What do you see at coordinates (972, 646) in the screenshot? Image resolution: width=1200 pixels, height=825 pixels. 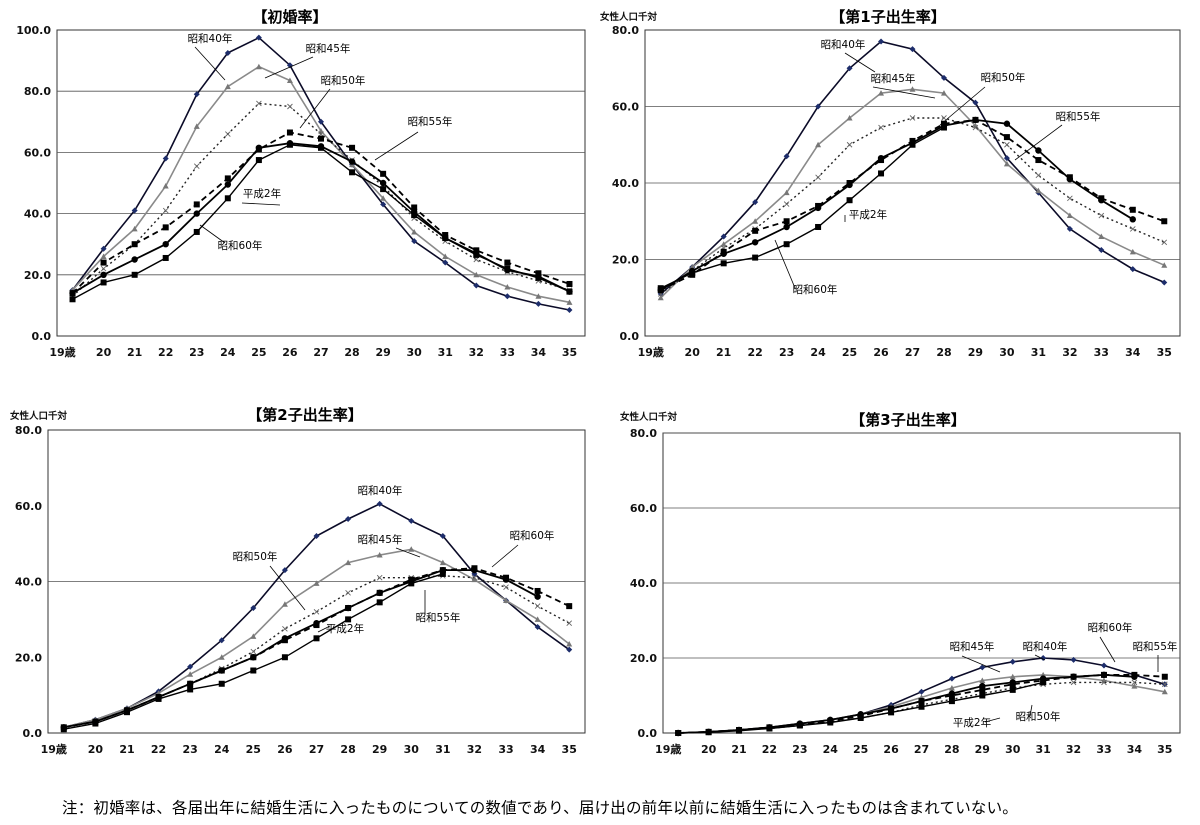 I see `series-annotation: 昭和45年` at bounding box center [972, 646].